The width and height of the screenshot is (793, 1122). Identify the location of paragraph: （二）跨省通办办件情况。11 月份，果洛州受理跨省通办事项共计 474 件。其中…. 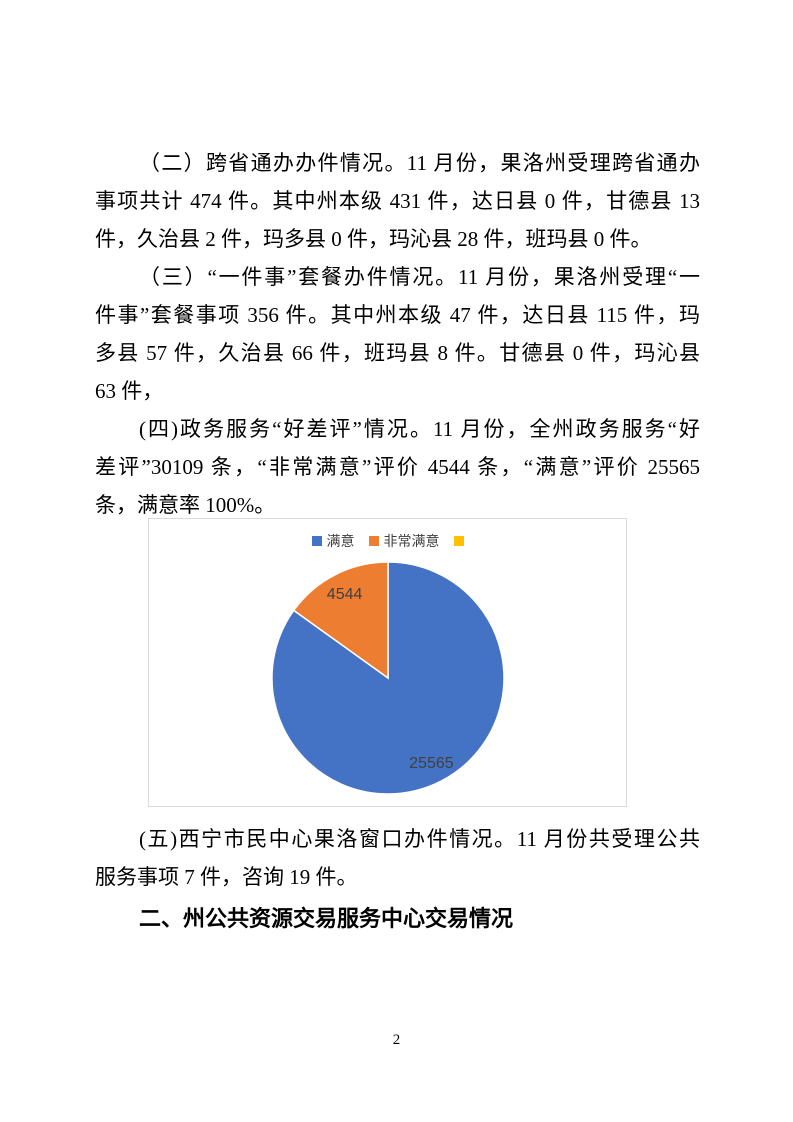
(397, 201).